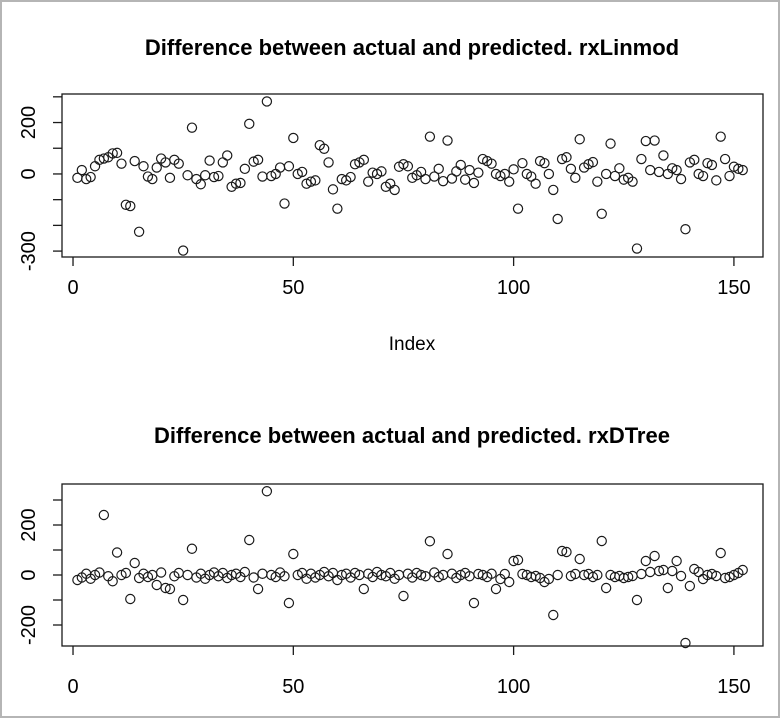 The height and width of the screenshot is (718, 780). I want to click on y-tick-label: -300, so click(29, 251).